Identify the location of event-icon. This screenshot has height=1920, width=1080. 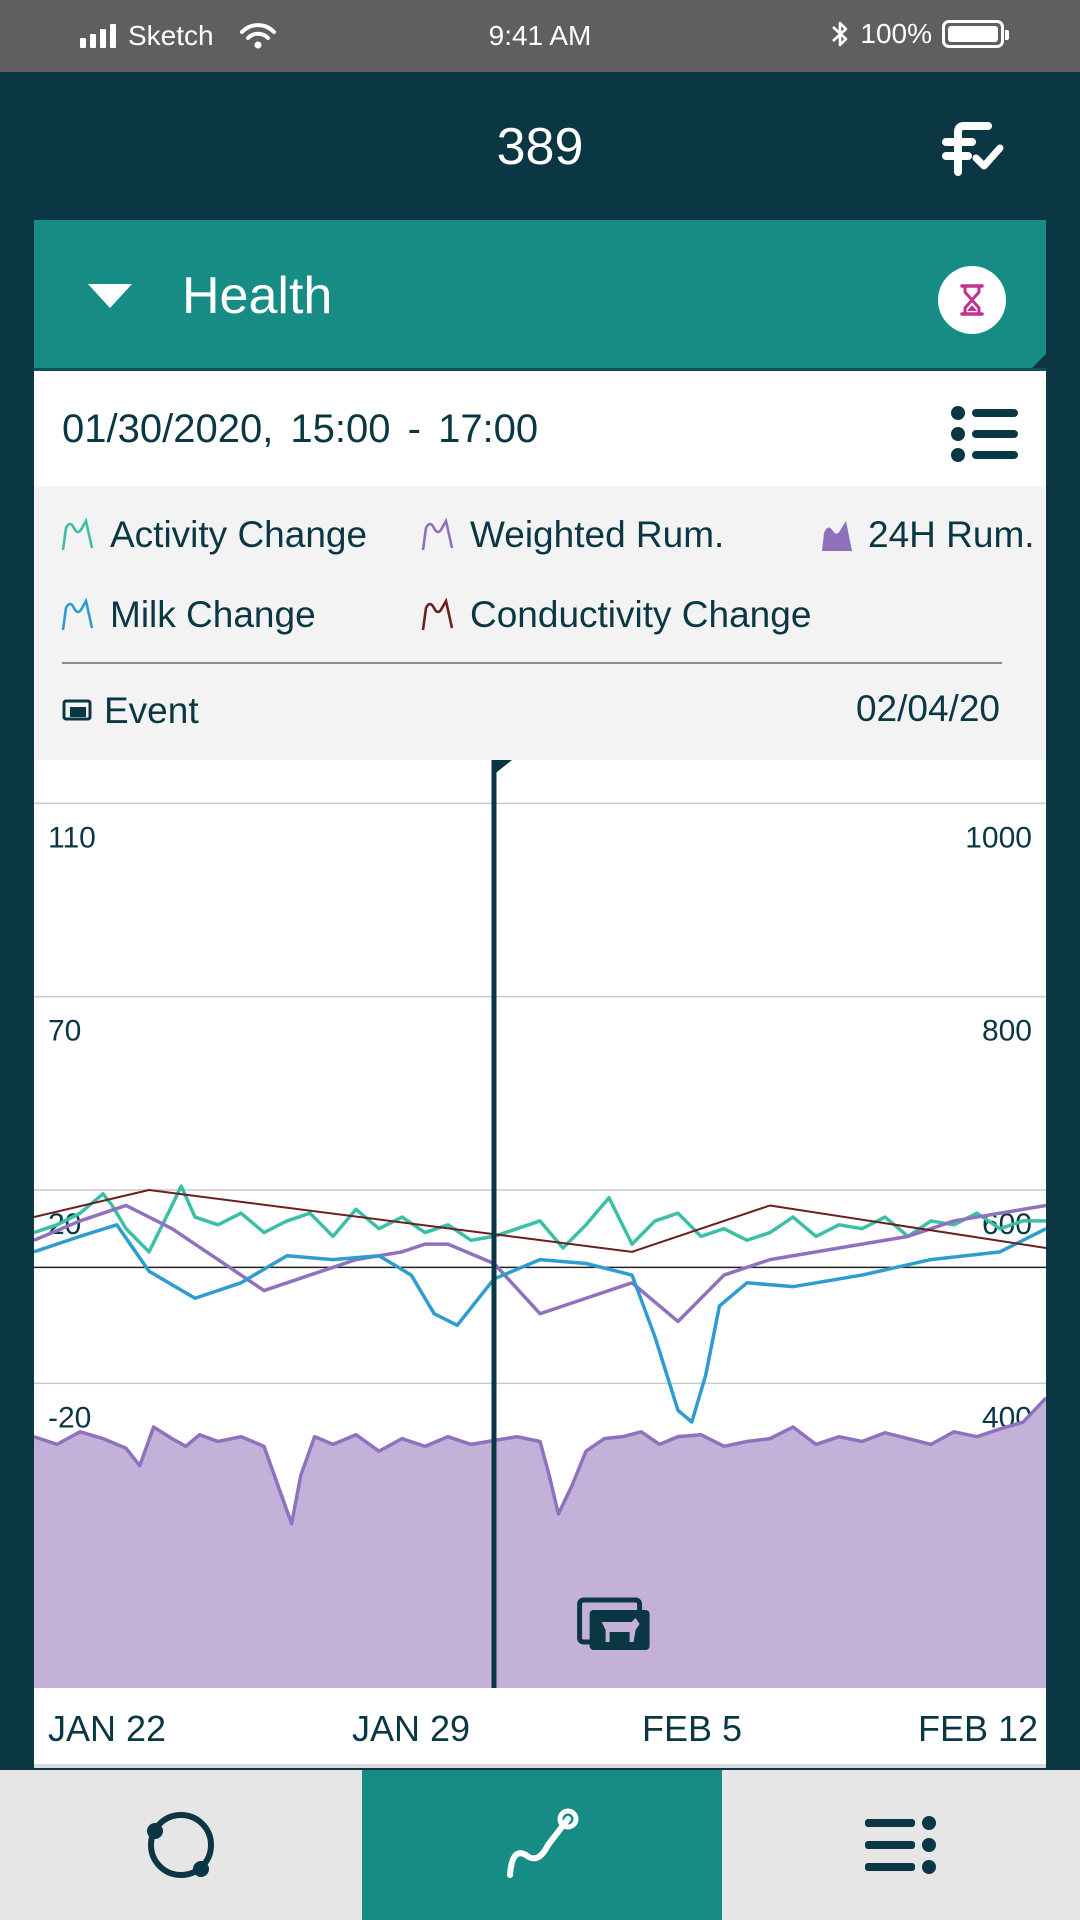
(77, 710).